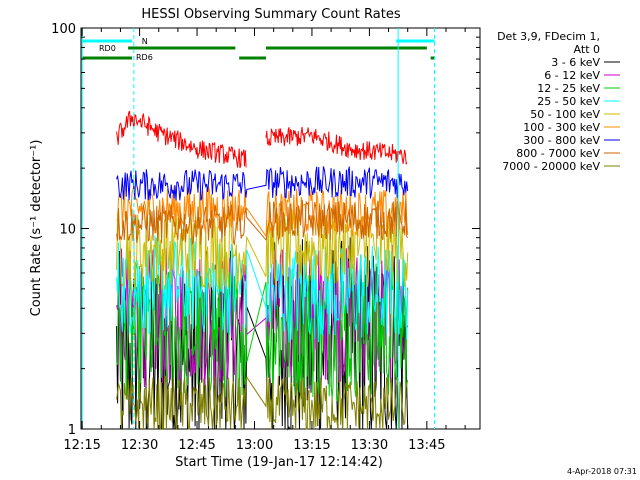  I want to click on x-tick-label: 12:15, so click(81, 445).